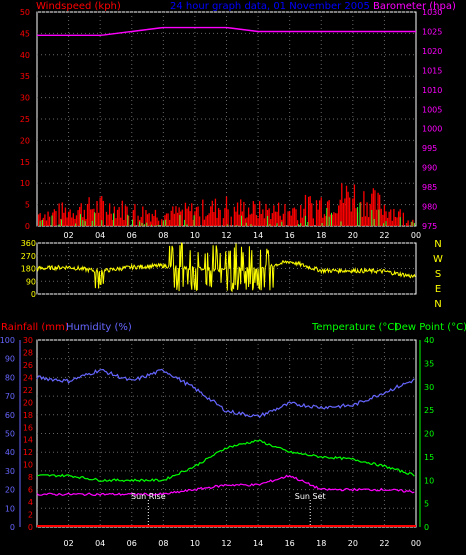 The height and width of the screenshot is (555, 466). I want to click on barometer-axis-label: Barometer (hpa), so click(414, 6).